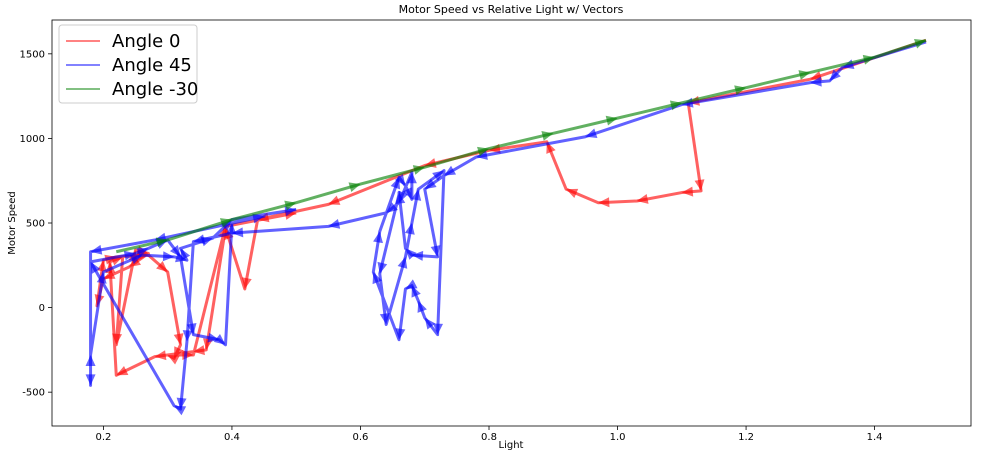 This screenshot has height=452, width=983. Describe the element at coordinates (489, 437) in the screenshot. I see `x-tick-label: 0.8` at that location.